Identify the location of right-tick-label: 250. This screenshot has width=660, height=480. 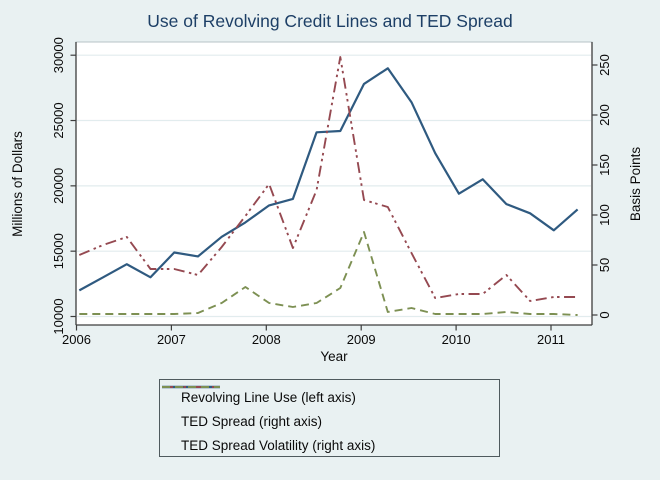
(604, 65).